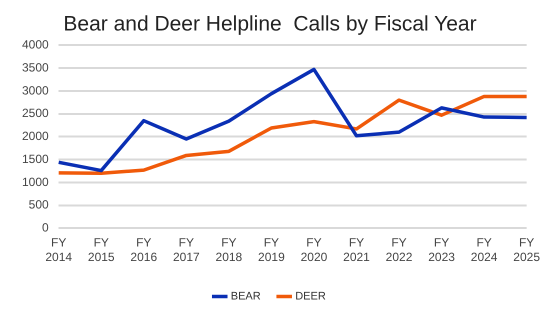  What do you see at coordinates (36, 67) in the screenshot?
I see `y-tick-label: 3500` at bounding box center [36, 67].